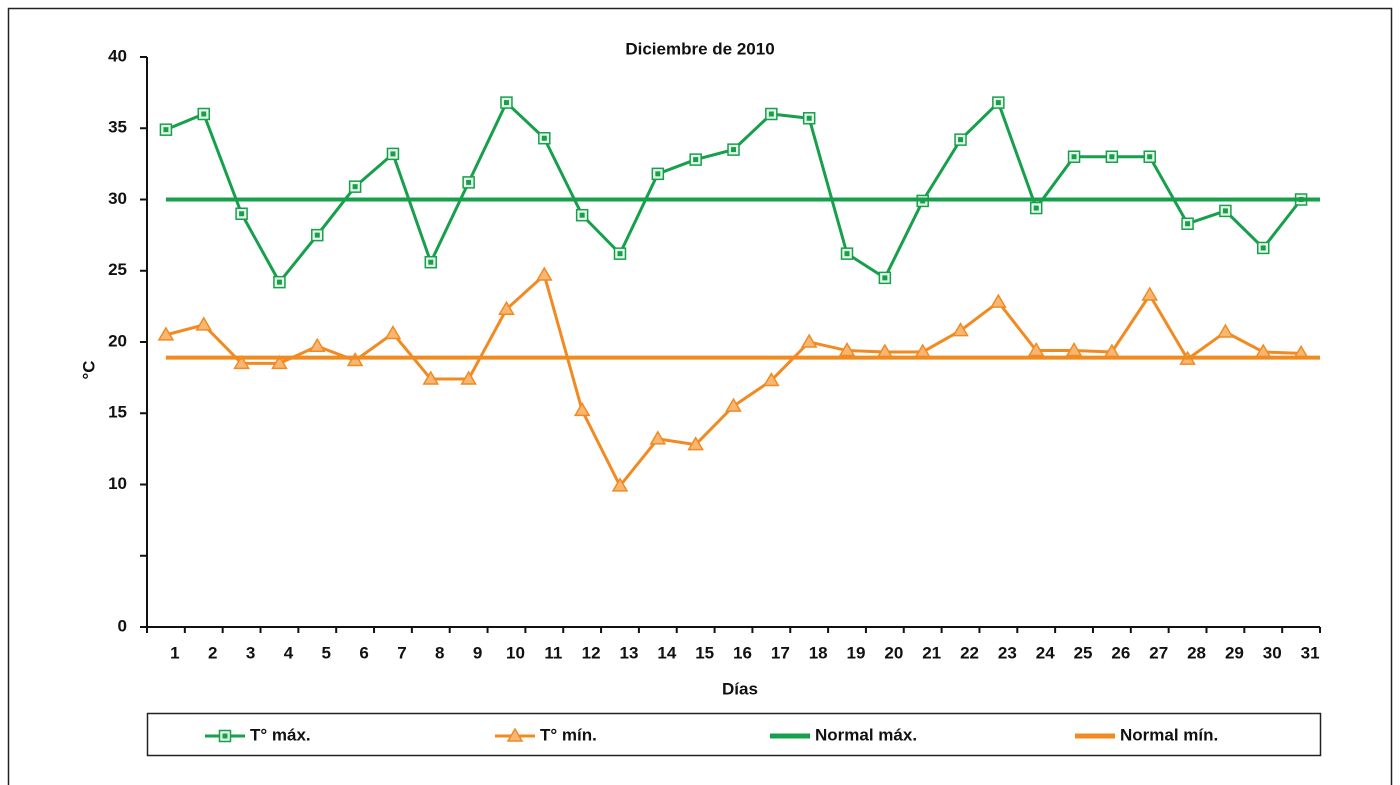 The height and width of the screenshot is (785, 1400). Describe the element at coordinates (740, 688) in the screenshot. I see `x-axis-label: Días` at that location.